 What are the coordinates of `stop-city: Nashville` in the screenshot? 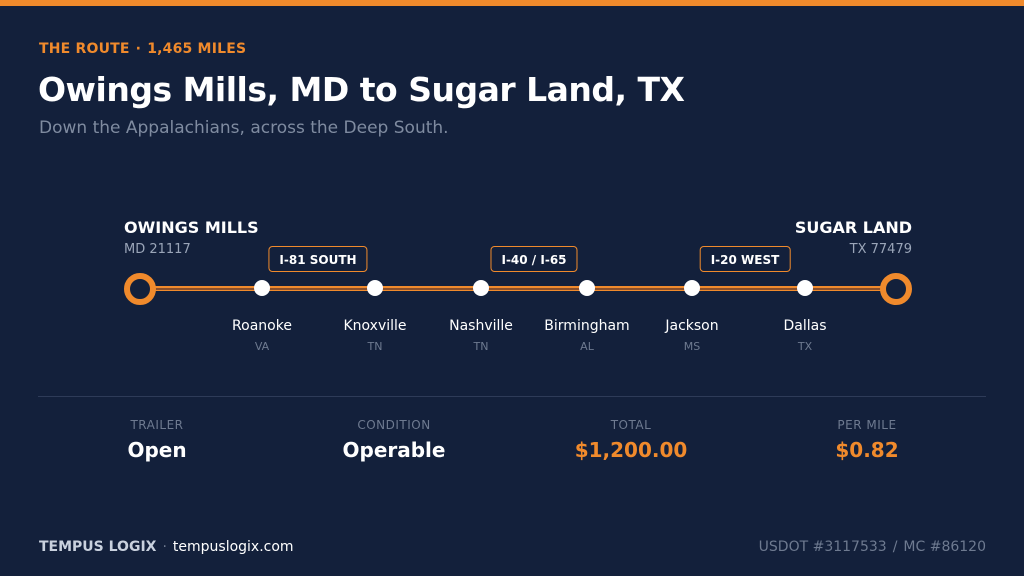 It's located at (481, 326).